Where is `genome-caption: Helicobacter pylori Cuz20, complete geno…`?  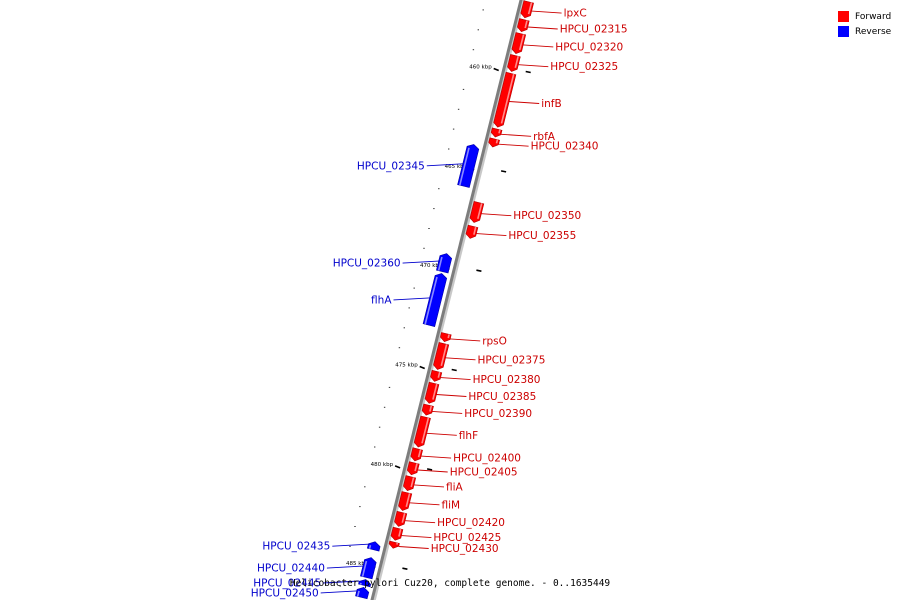 genome-caption: Helicobacter pylori Cuz20, complete geno… is located at coordinates (450, 583).